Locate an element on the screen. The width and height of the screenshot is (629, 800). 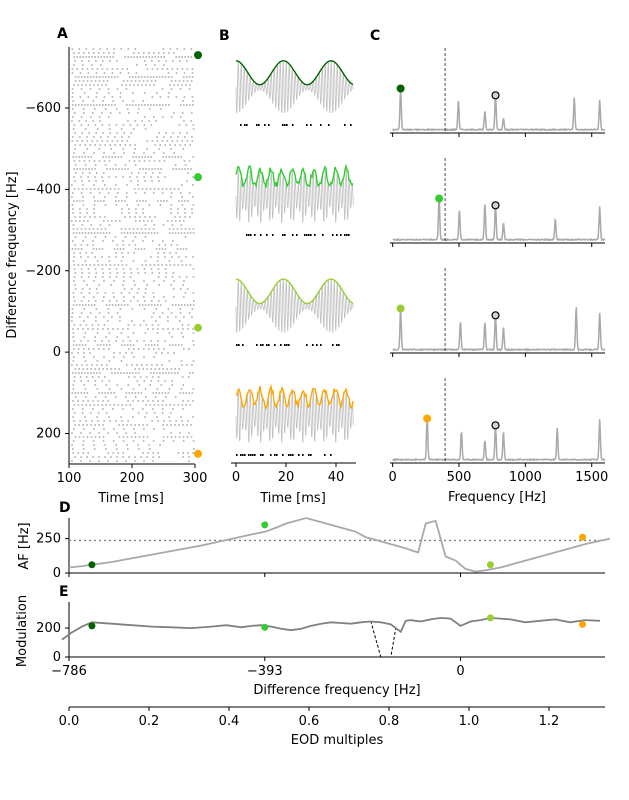
panel-e-ytick-label: 0 is located at coordinates (57, 657).